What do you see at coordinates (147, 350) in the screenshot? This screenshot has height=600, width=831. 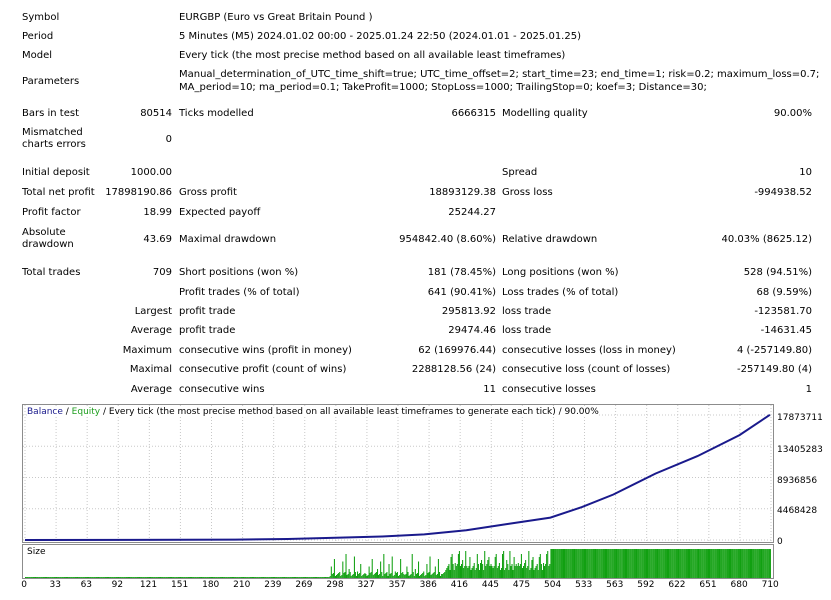 I see `maximum-label: Maximum` at bounding box center [147, 350].